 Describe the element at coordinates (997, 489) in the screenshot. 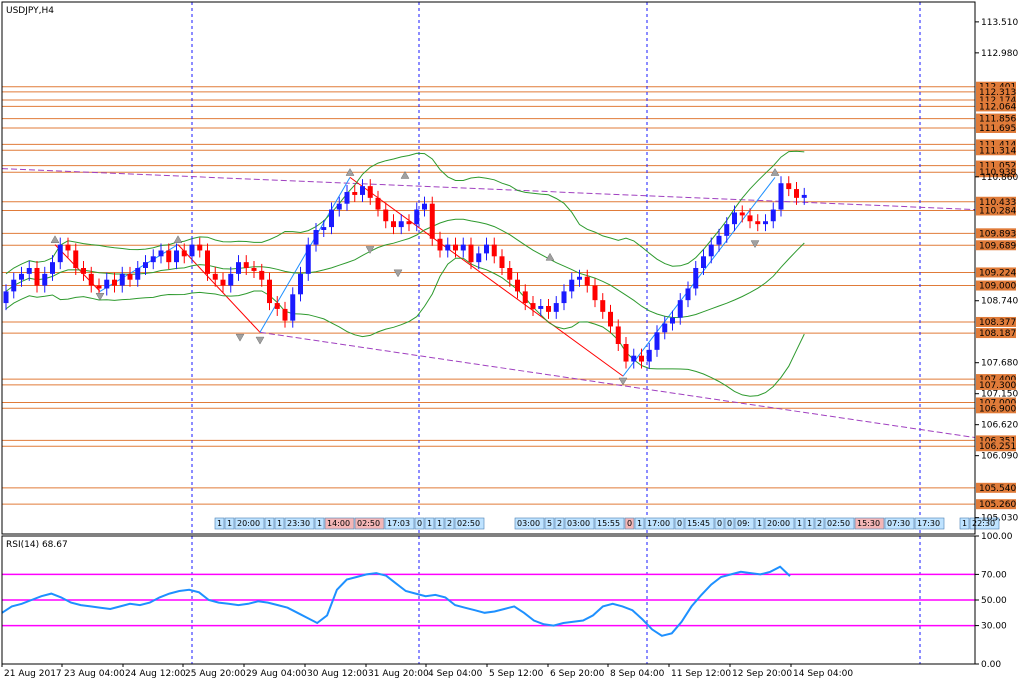

I see `level-price-label: 105.540` at that location.